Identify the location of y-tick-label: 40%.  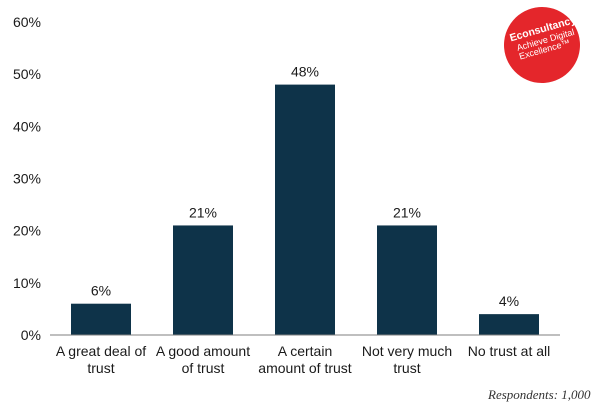
(27, 126).